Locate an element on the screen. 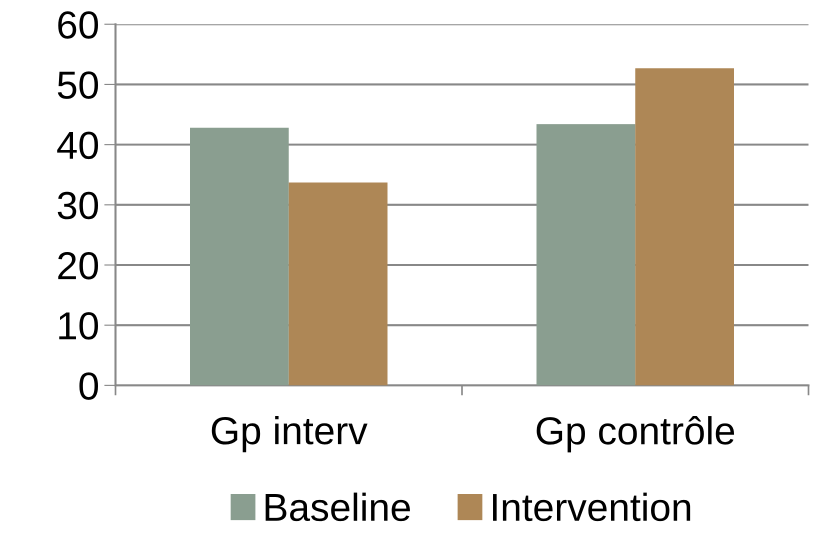  y-tick-label: 50 is located at coordinates (78, 85).